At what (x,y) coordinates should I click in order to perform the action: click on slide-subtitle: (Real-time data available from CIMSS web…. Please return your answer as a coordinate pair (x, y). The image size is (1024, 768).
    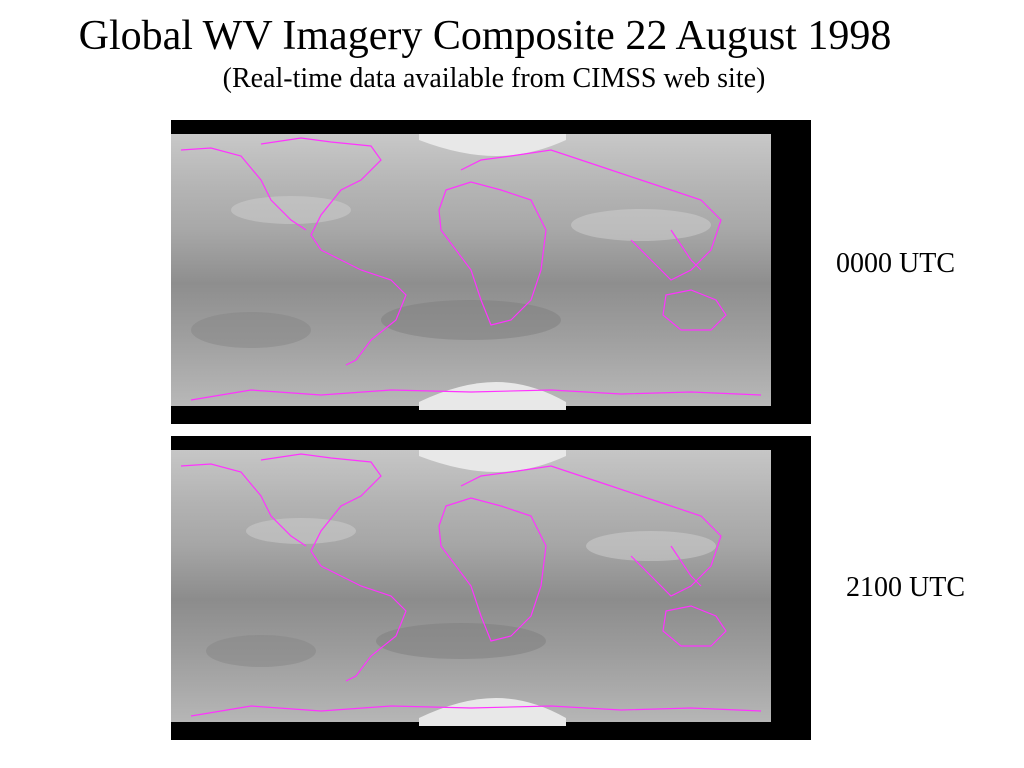
    Looking at the image, I should click on (494, 78).